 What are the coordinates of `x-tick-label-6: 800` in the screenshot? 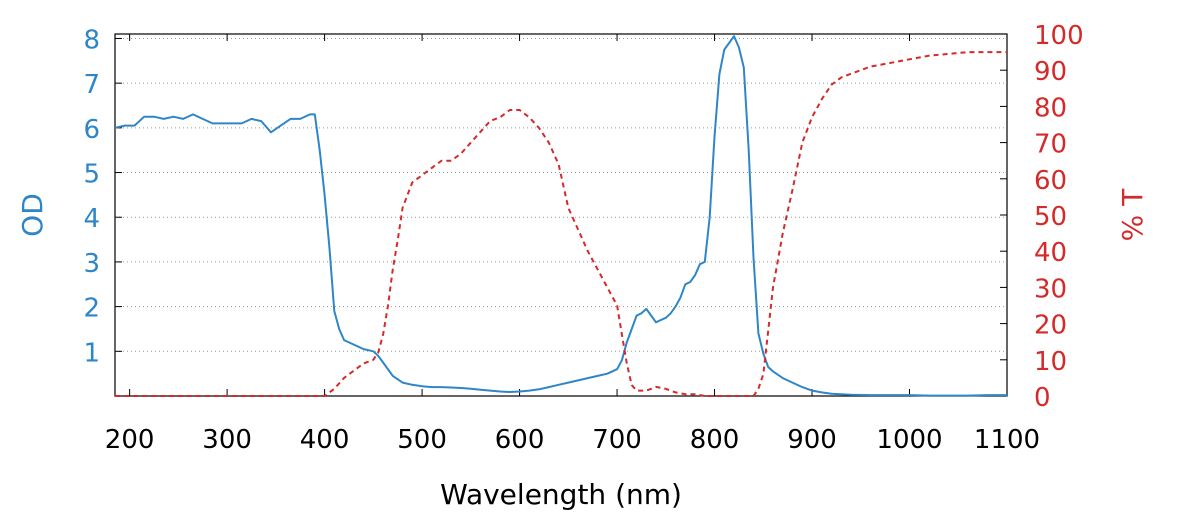 It's located at (715, 440).